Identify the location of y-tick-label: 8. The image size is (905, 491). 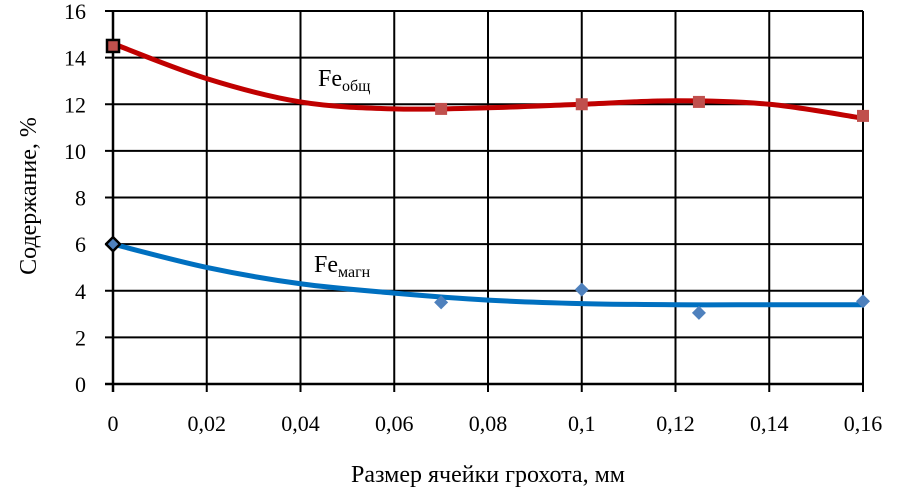
(80, 198).